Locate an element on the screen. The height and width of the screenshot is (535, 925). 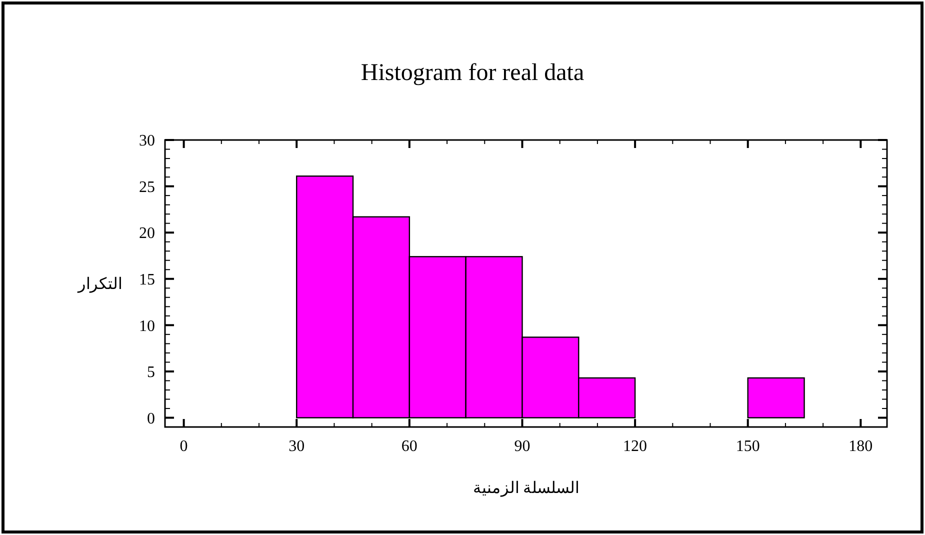
y-tick-label: 0 is located at coordinates (151, 419).